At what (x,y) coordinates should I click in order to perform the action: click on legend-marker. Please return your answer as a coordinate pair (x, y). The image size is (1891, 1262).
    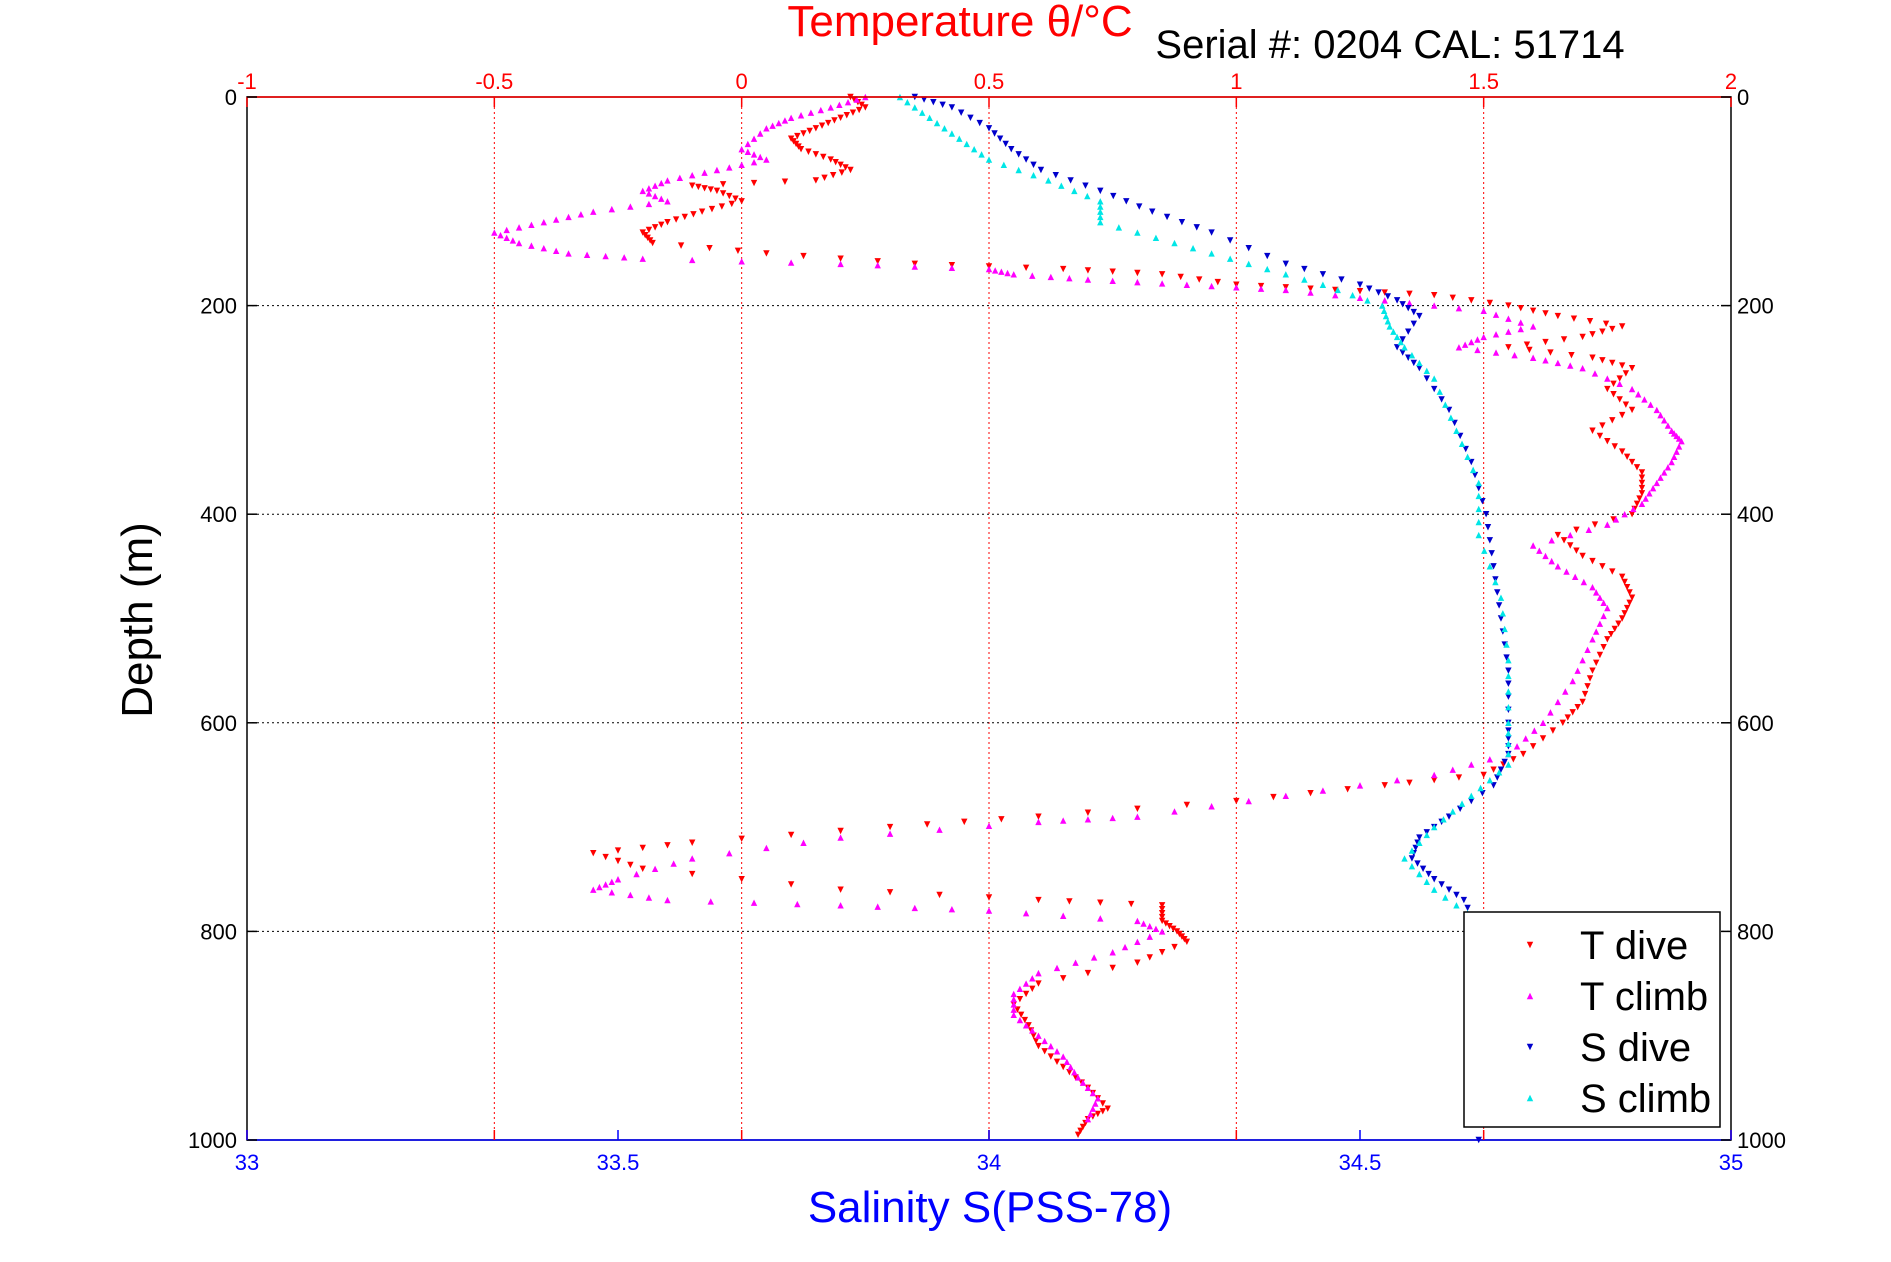
    Looking at the image, I should click on (1530, 1098).